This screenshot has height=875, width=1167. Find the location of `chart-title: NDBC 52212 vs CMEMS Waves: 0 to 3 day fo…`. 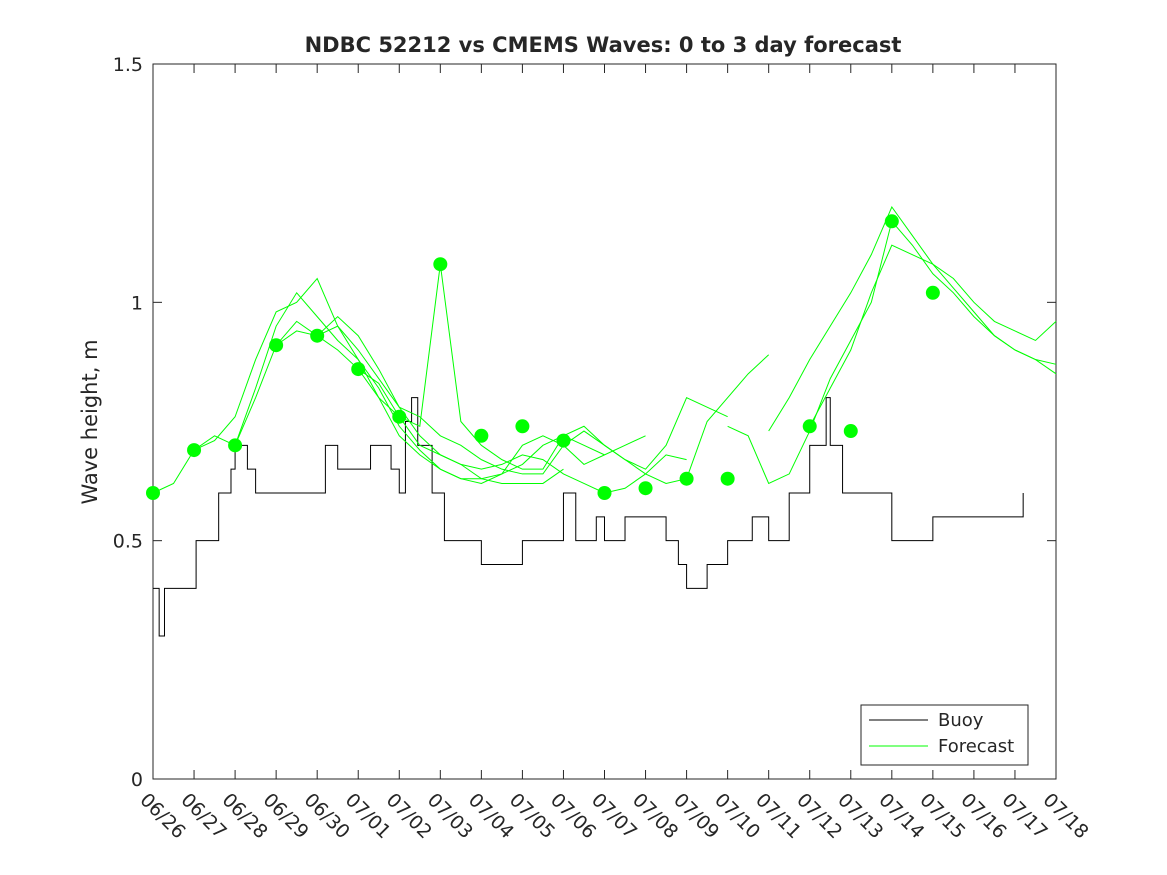

chart-title: NDBC 52212 vs CMEMS Waves: 0 to 3 day fo… is located at coordinates (603, 45).